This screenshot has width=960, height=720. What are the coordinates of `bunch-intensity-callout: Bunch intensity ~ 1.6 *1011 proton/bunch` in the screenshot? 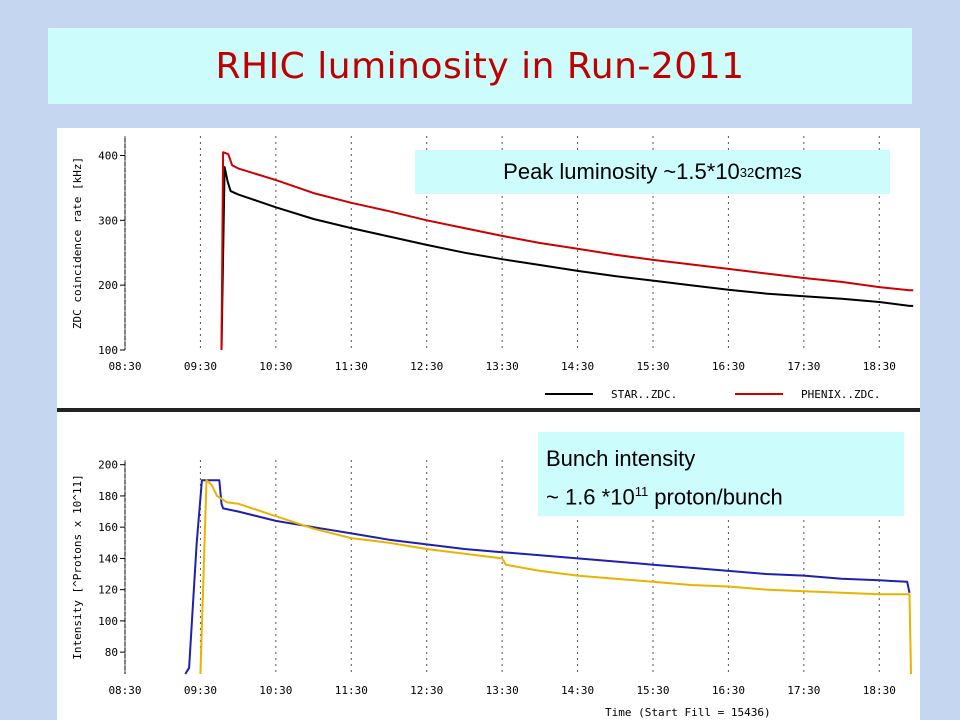 It's located at (721, 474).